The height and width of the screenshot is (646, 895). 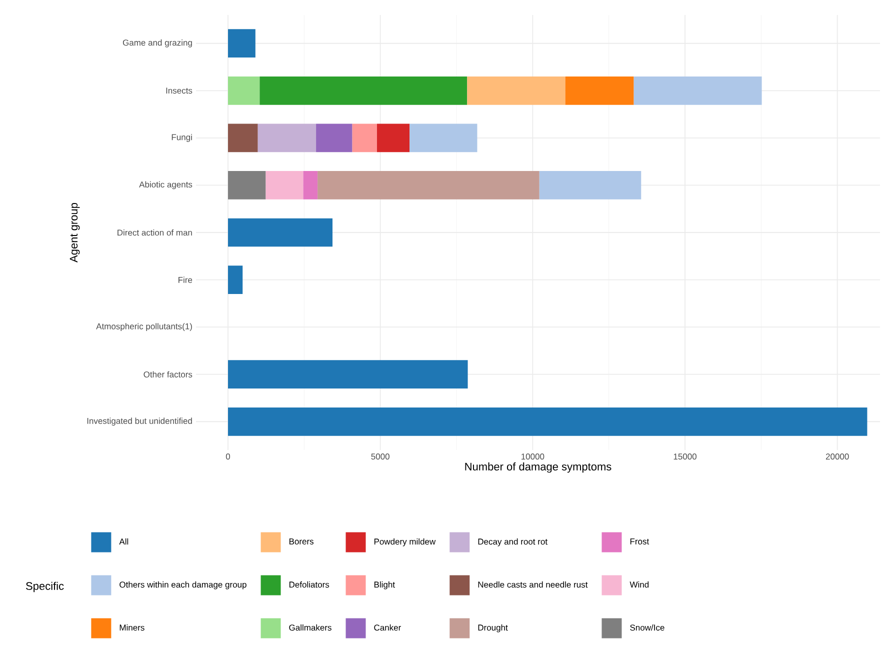 I want to click on legend-label: Defoliators, so click(x=309, y=584).